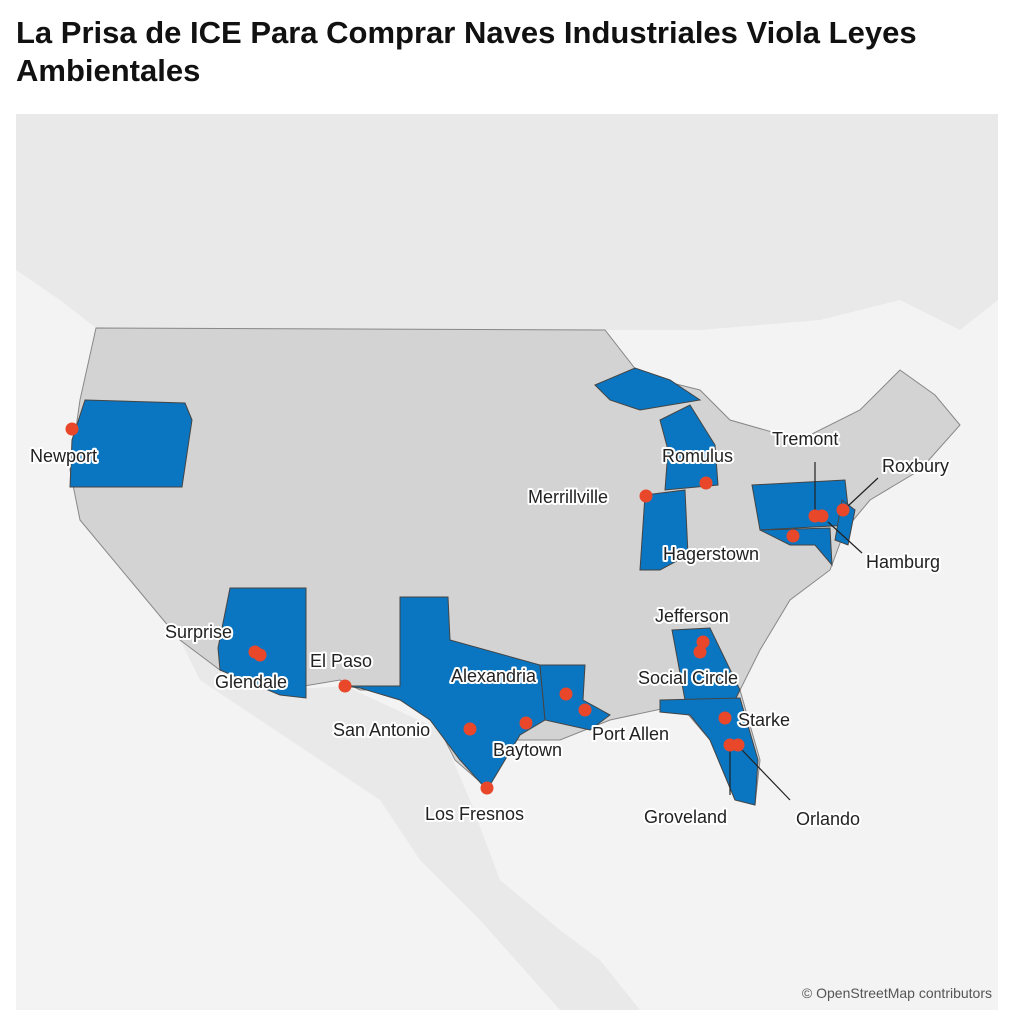 The image size is (1014, 1024). Describe the element at coordinates (630, 734) in the screenshot. I see `city-label: Port Allen` at that location.